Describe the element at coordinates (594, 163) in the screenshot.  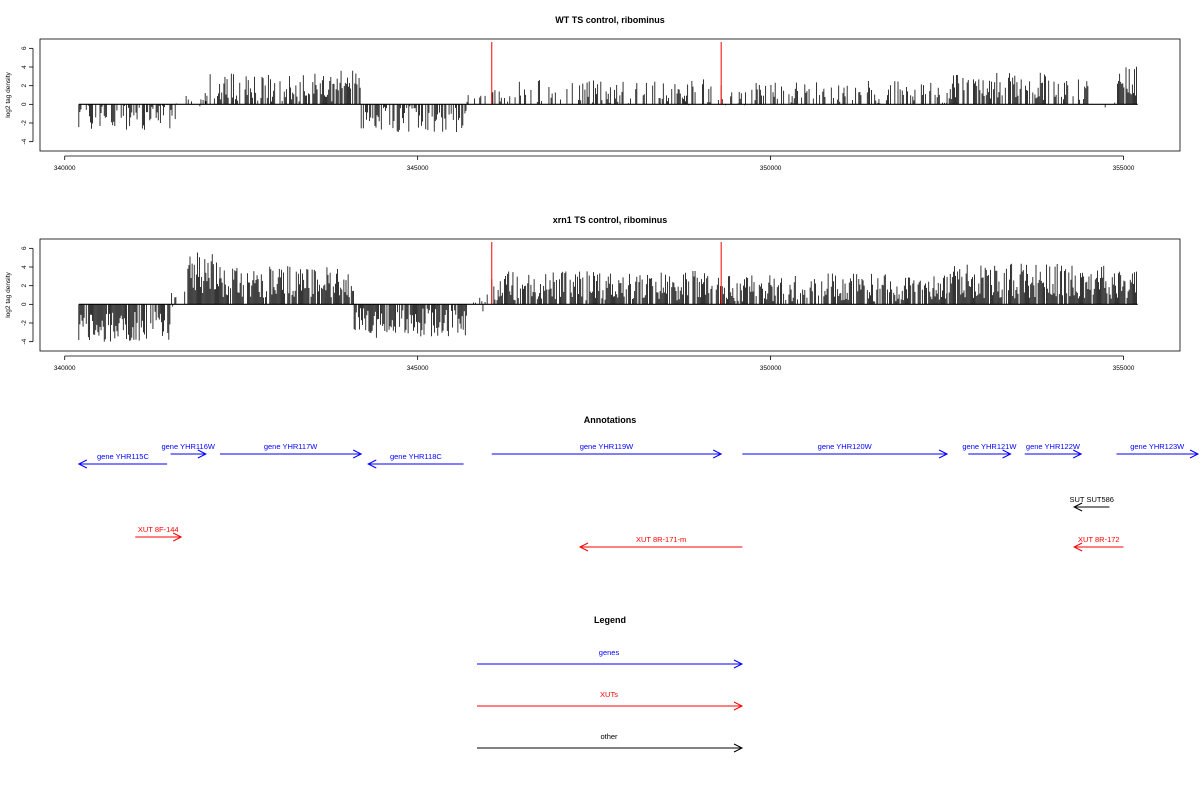
I see `wt-x-axis: 340000 345000 350000 355000` at that location.